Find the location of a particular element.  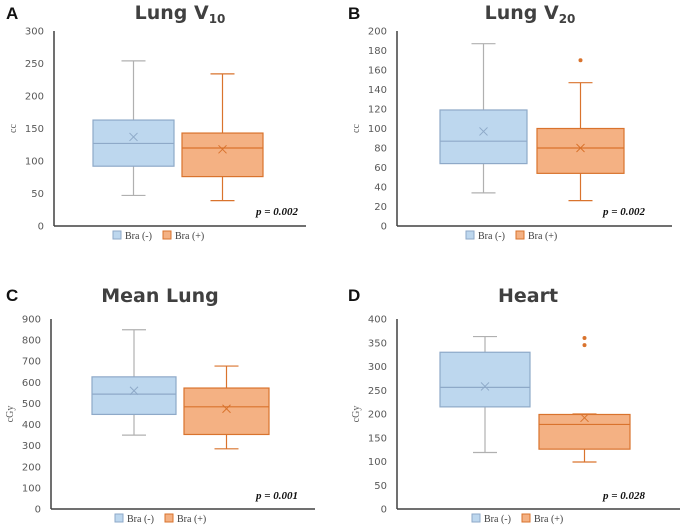

y-tick-label: 140 is located at coordinates (377, 90).